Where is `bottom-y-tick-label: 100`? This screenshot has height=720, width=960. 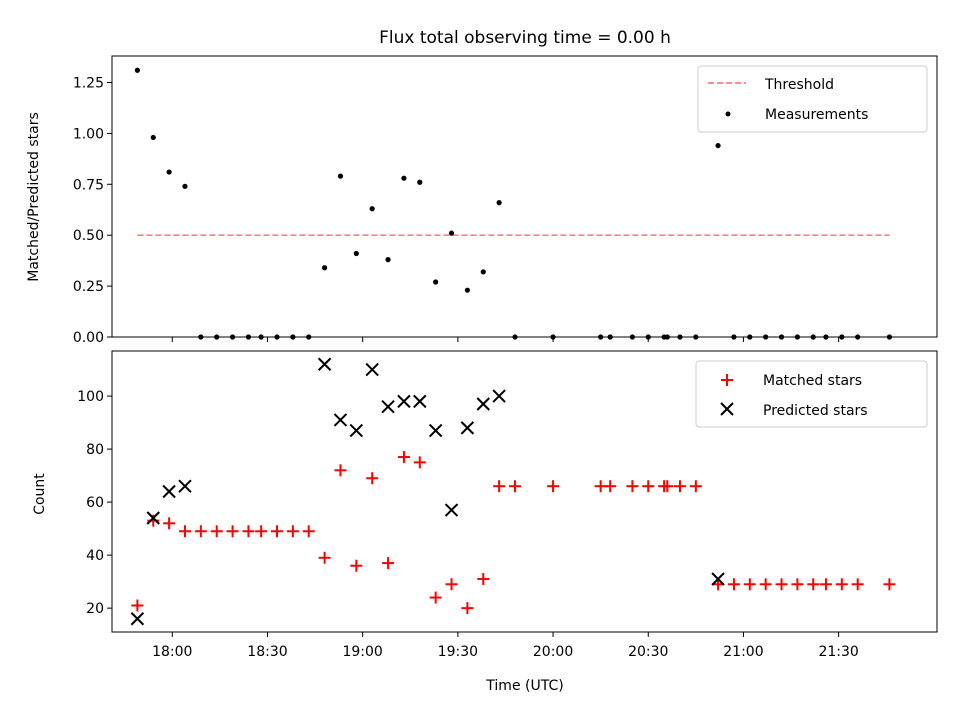
bottom-y-tick-label: 100 is located at coordinates (90, 397).